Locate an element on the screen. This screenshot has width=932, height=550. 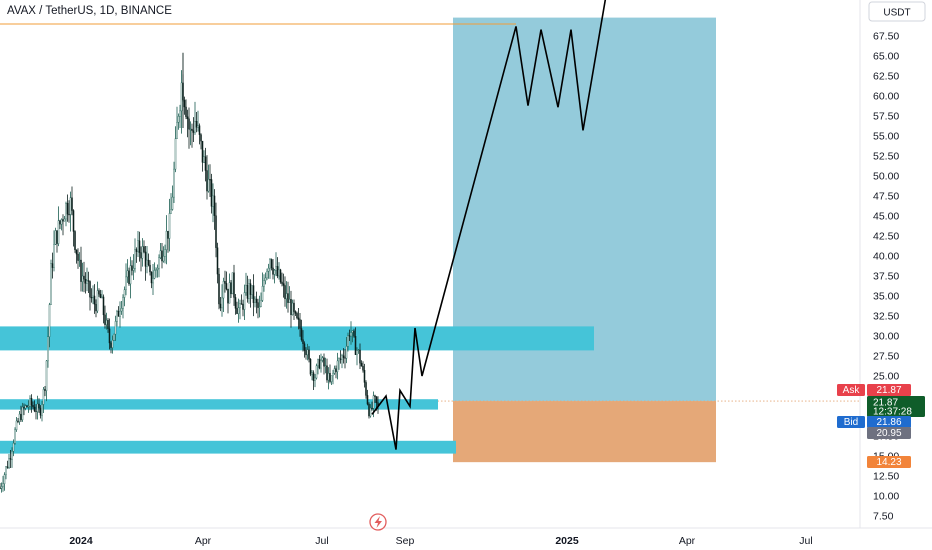
y-tick-label: 10.00 is located at coordinates (886, 497).